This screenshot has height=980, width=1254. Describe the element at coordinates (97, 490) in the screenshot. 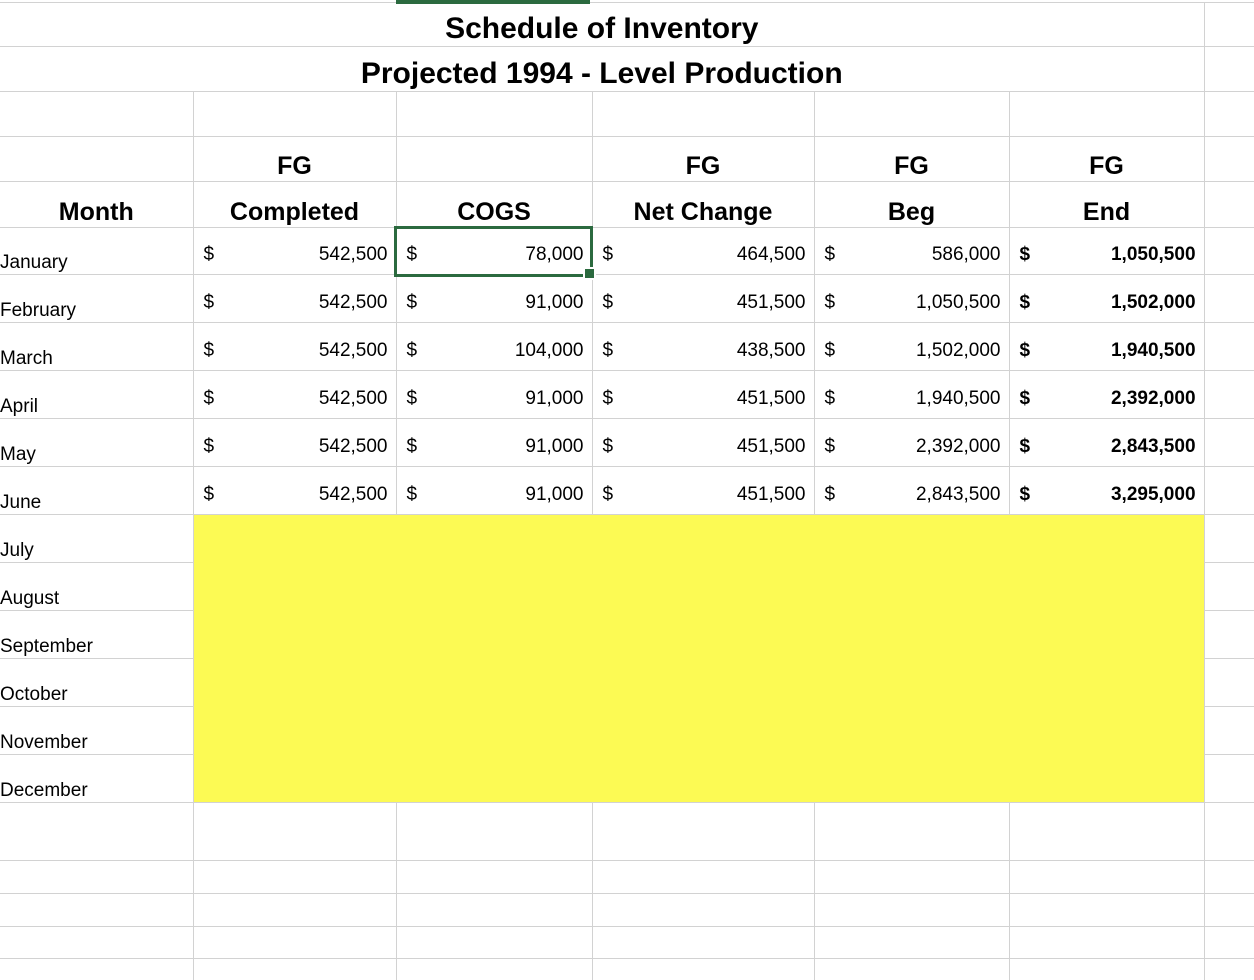

I see `cell-month: June` at that location.